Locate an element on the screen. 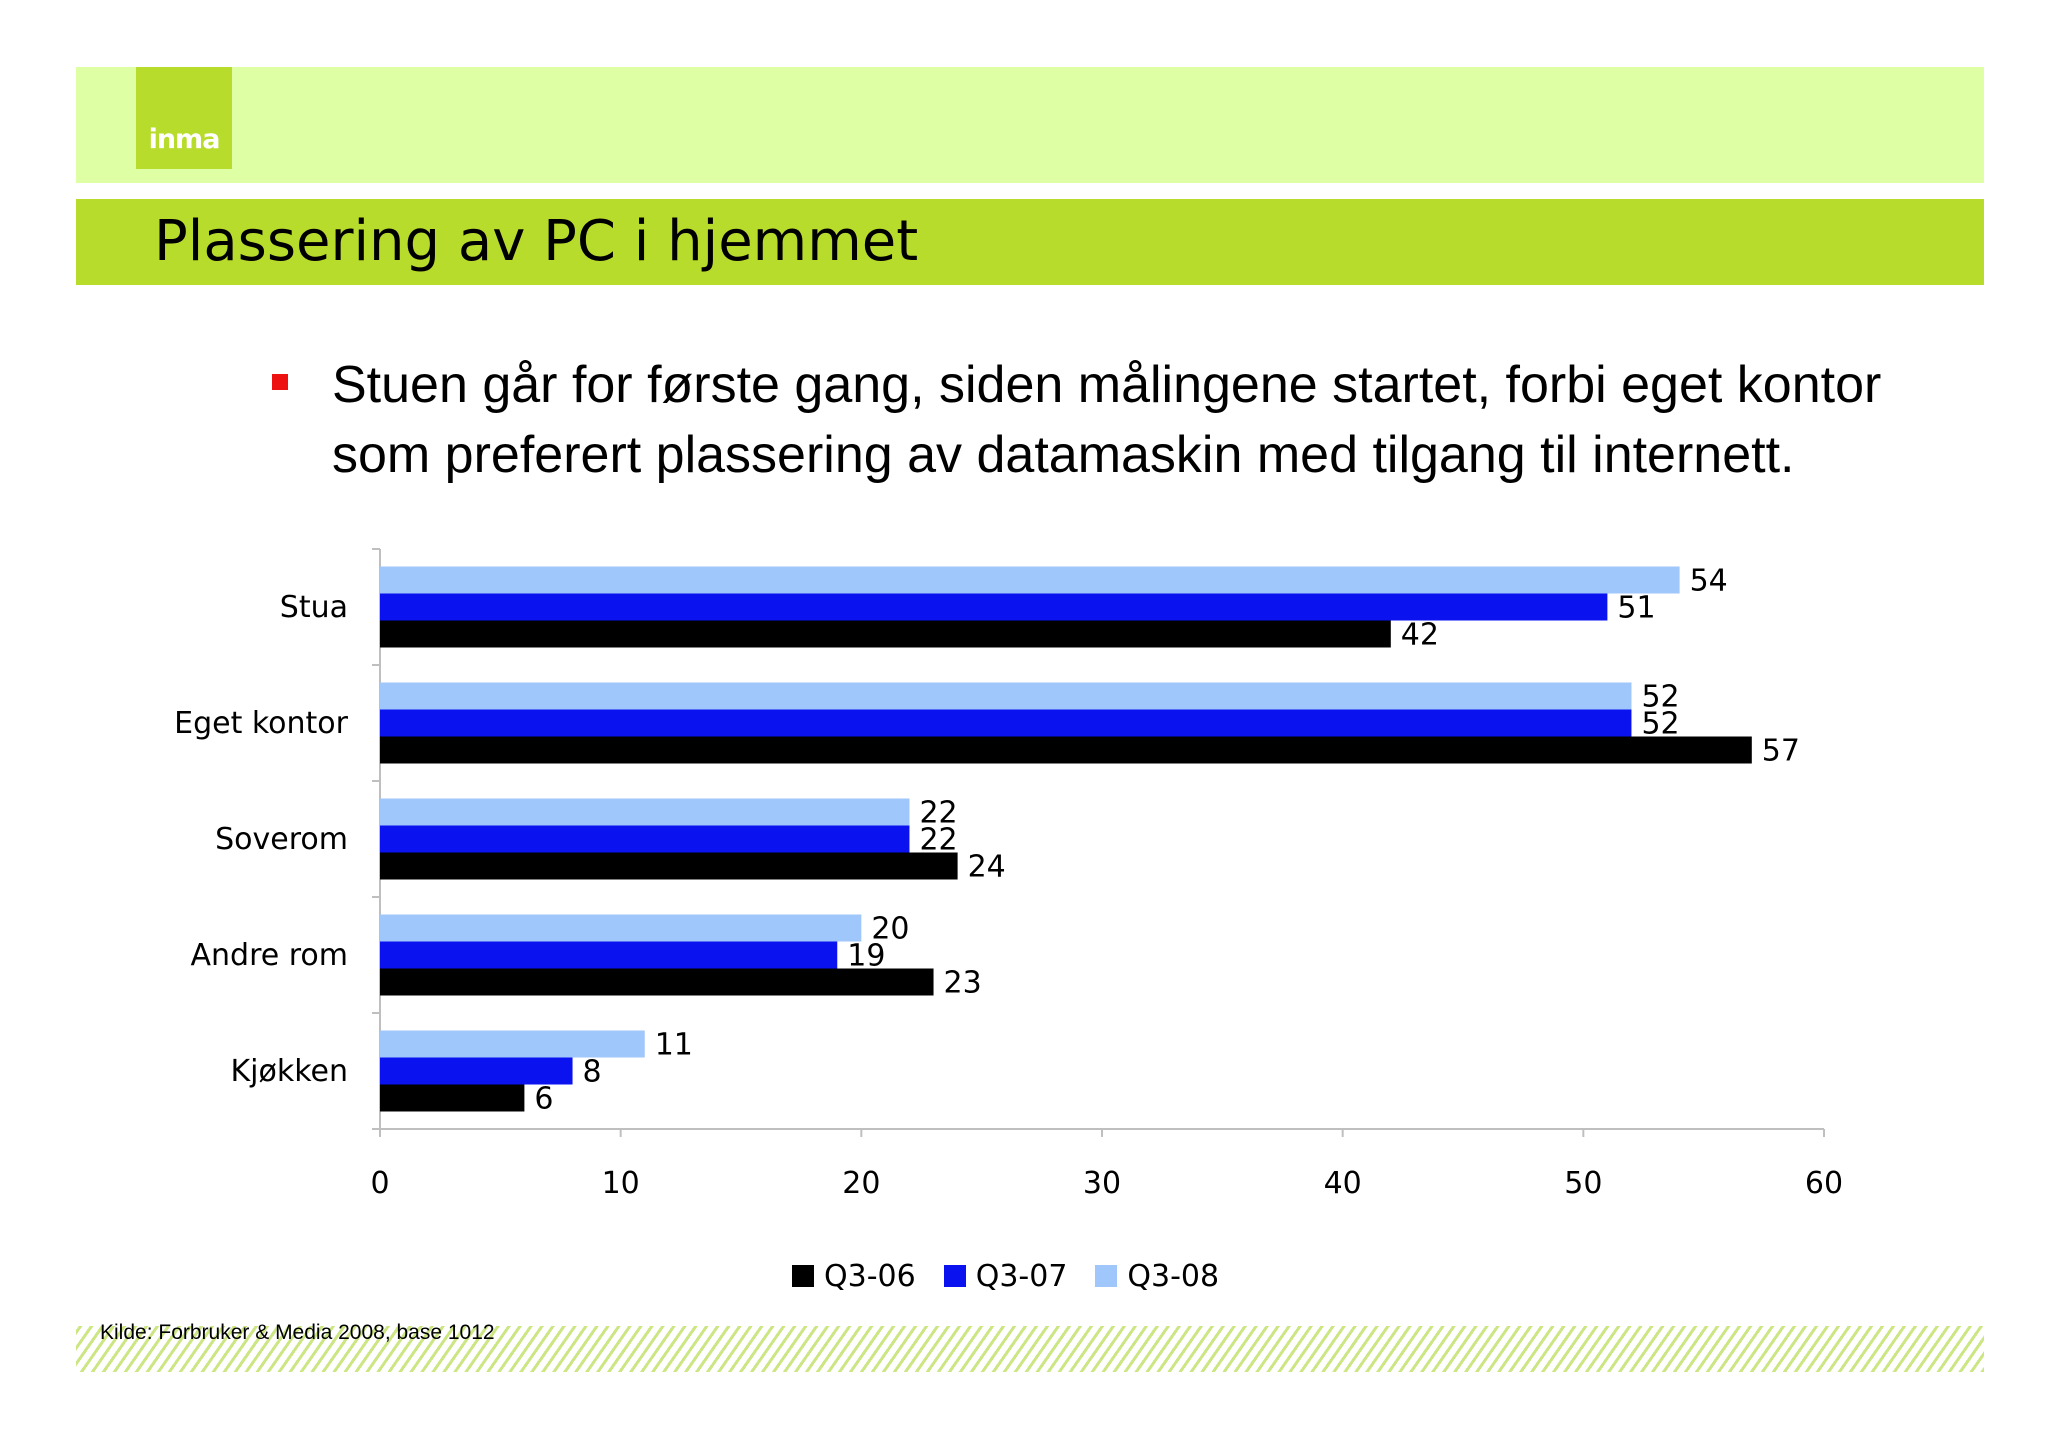  data-label: 57 is located at coordinates (1781, 751).